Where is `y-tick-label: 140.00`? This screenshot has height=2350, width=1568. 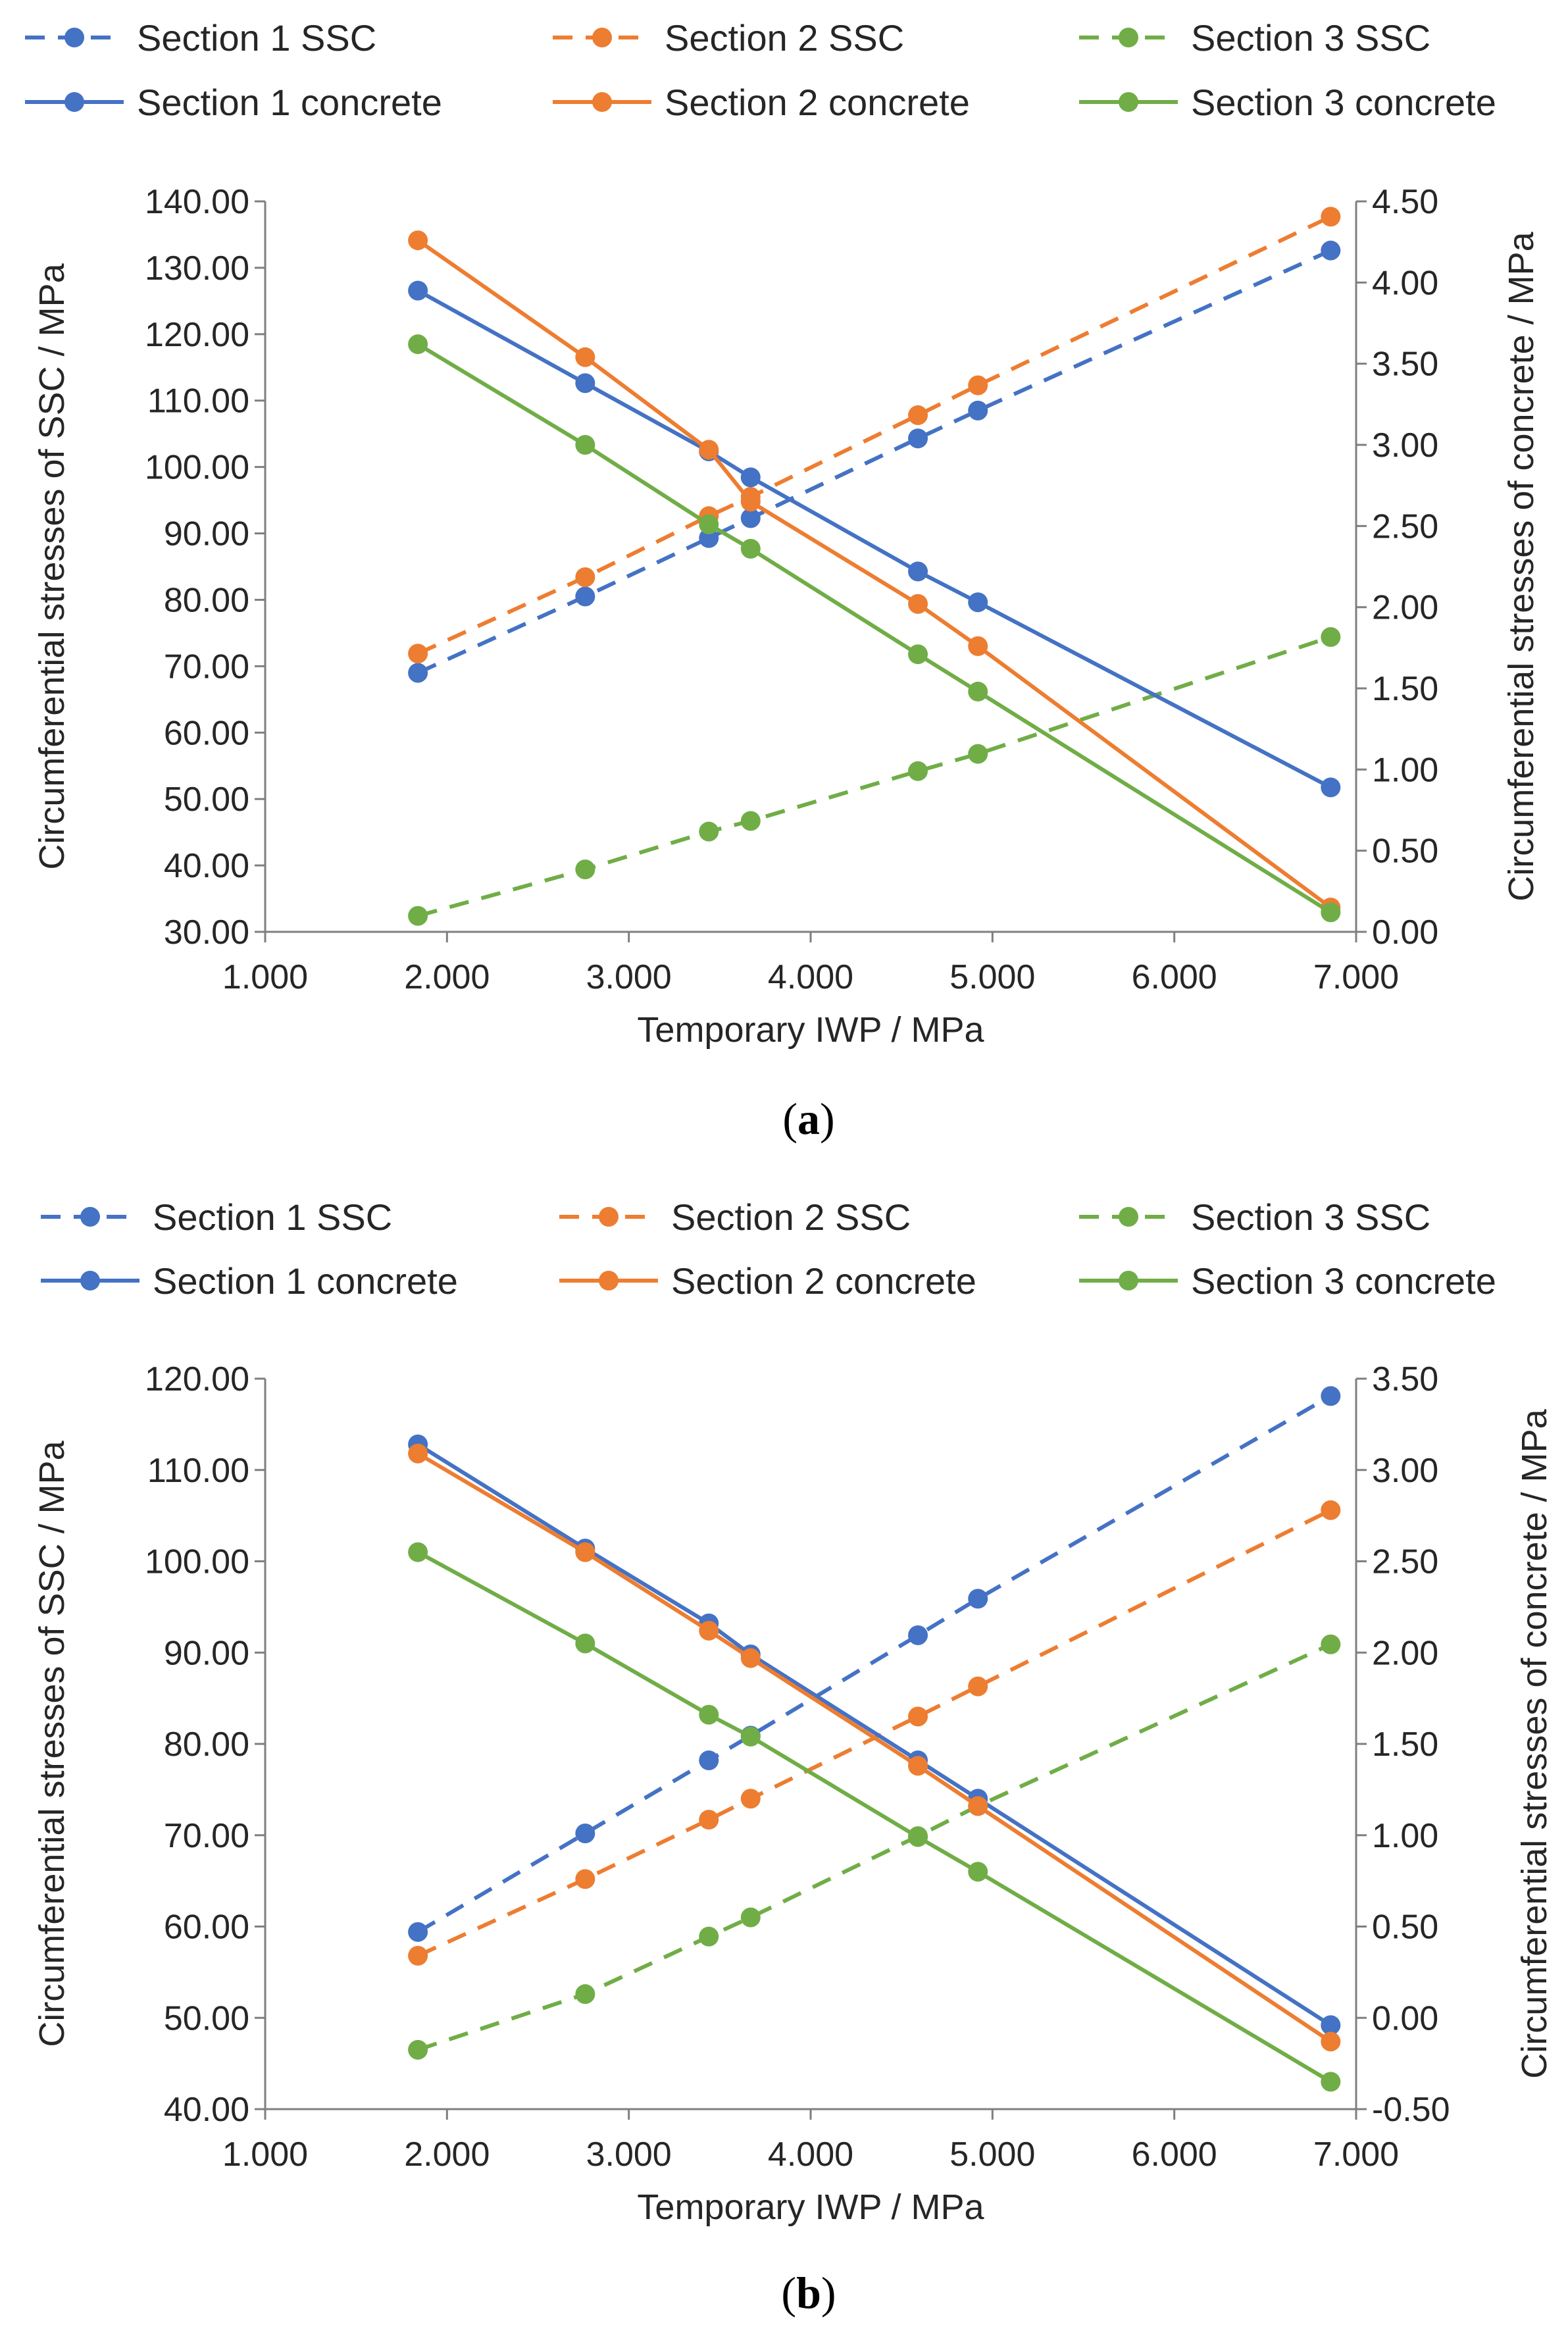
y-tick-label: 140.00 is located at coordinates (197, 202).